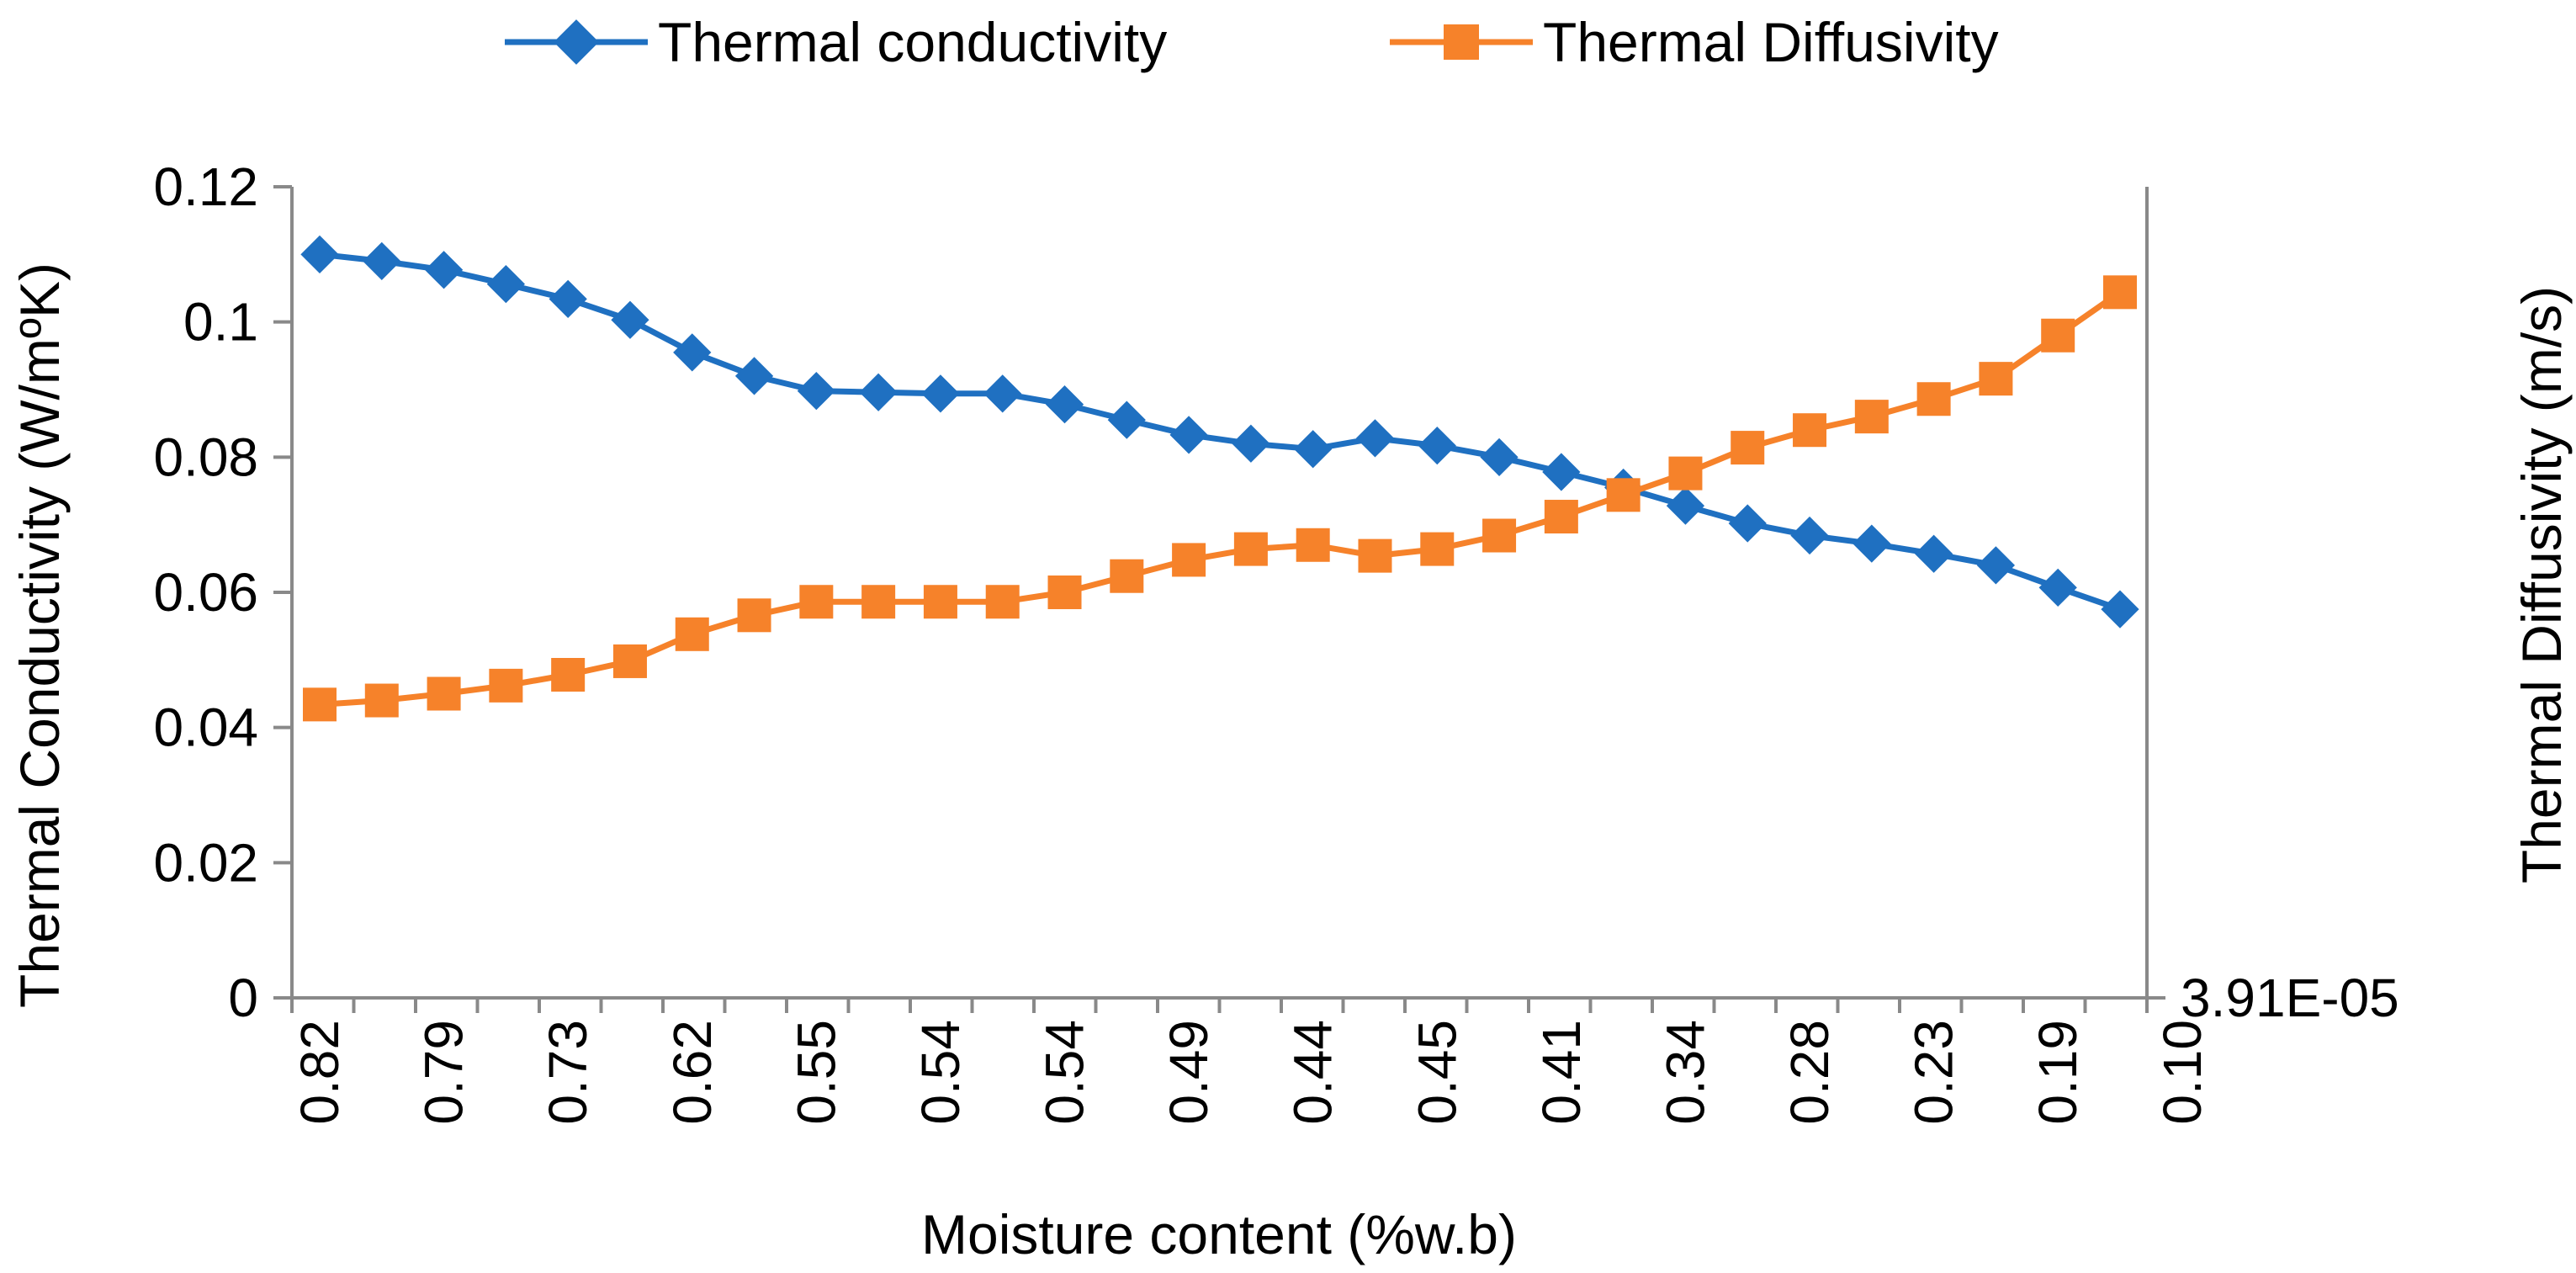 This screenshot has height=1273, width=2576. I want to click on x-tick-label: 0.41, so click(1561, 1072).